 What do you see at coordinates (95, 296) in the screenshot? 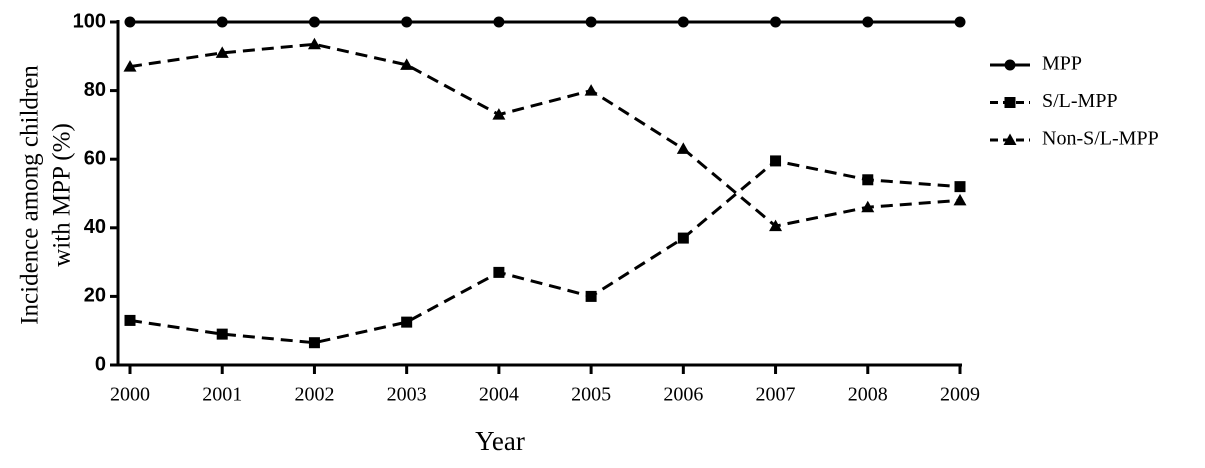
I see `y-tick-label: 20` at bounding box center [95, 296].